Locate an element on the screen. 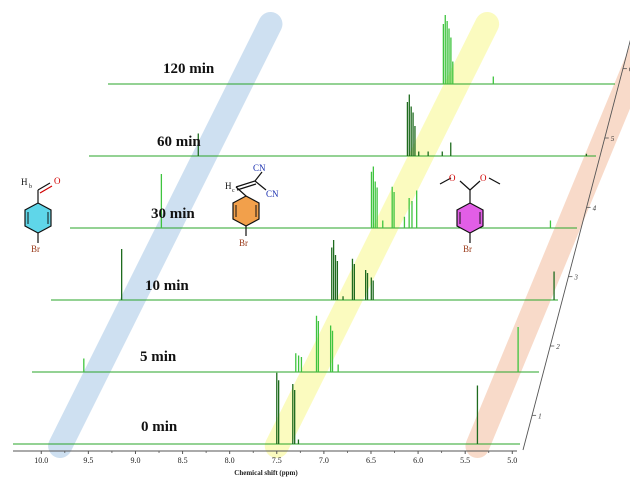  stack-tick-label-2: 2 is located at coordinates (558, 347).